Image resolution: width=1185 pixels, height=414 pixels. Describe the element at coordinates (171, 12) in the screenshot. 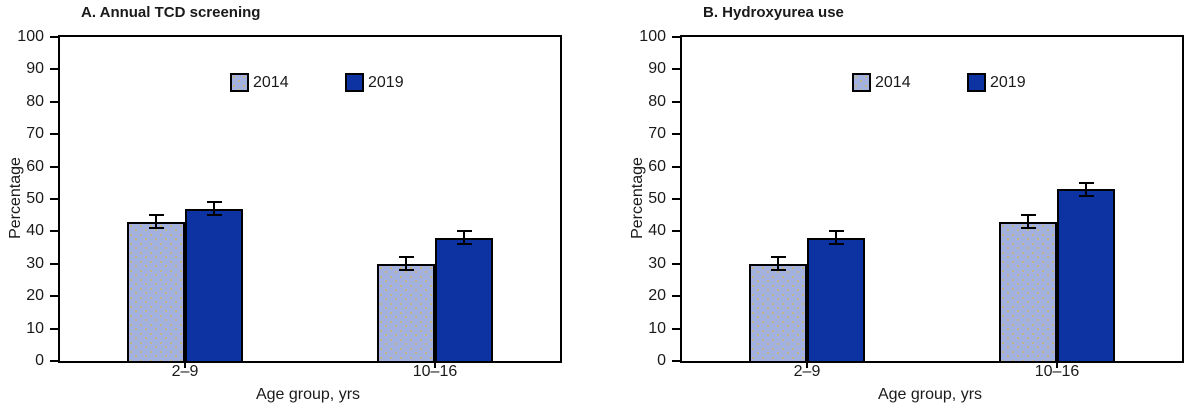

I see `panel-a-title: A. Annual TCD screening` at that location.